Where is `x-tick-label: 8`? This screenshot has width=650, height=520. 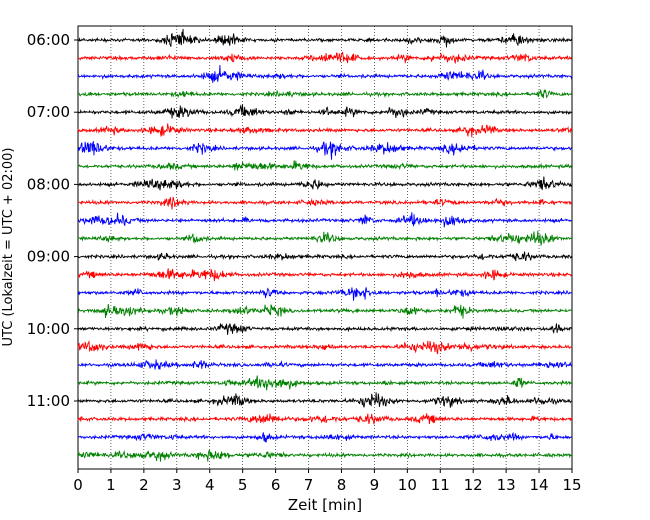
x-tick-label: 8 is located at coordinates (342, 485).